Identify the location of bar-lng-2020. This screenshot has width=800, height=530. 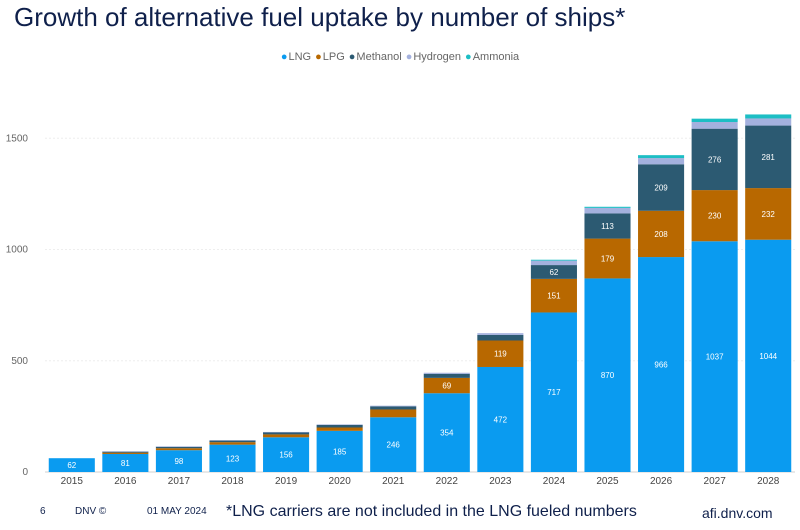
(339, 451).